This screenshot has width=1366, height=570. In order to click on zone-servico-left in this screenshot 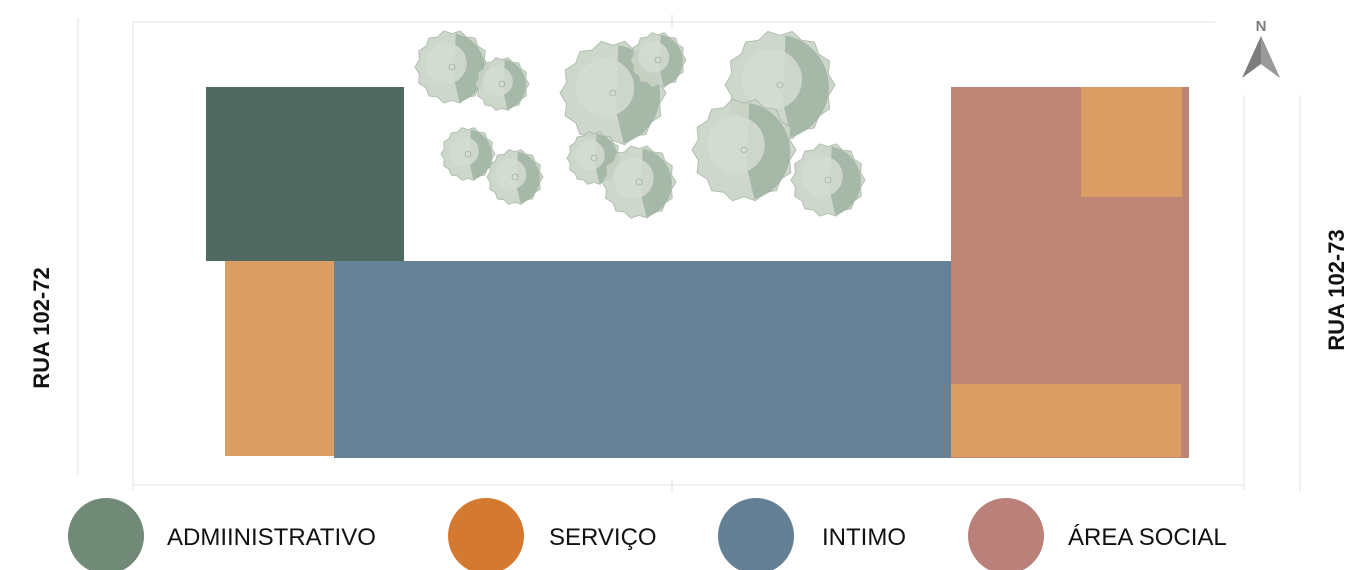, I will do `click(280, 358)`.